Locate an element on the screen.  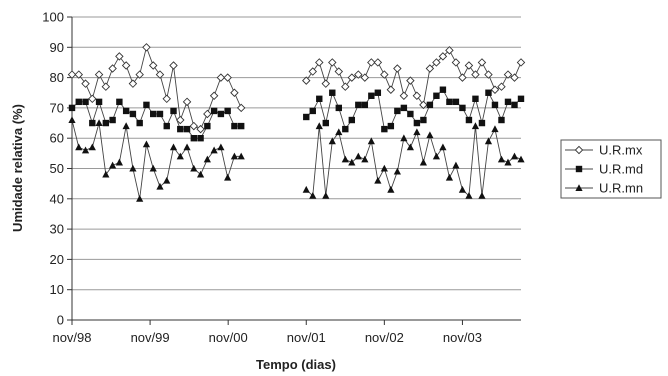
x-tick-label: nov/99 is located at coordinates (150, 337).